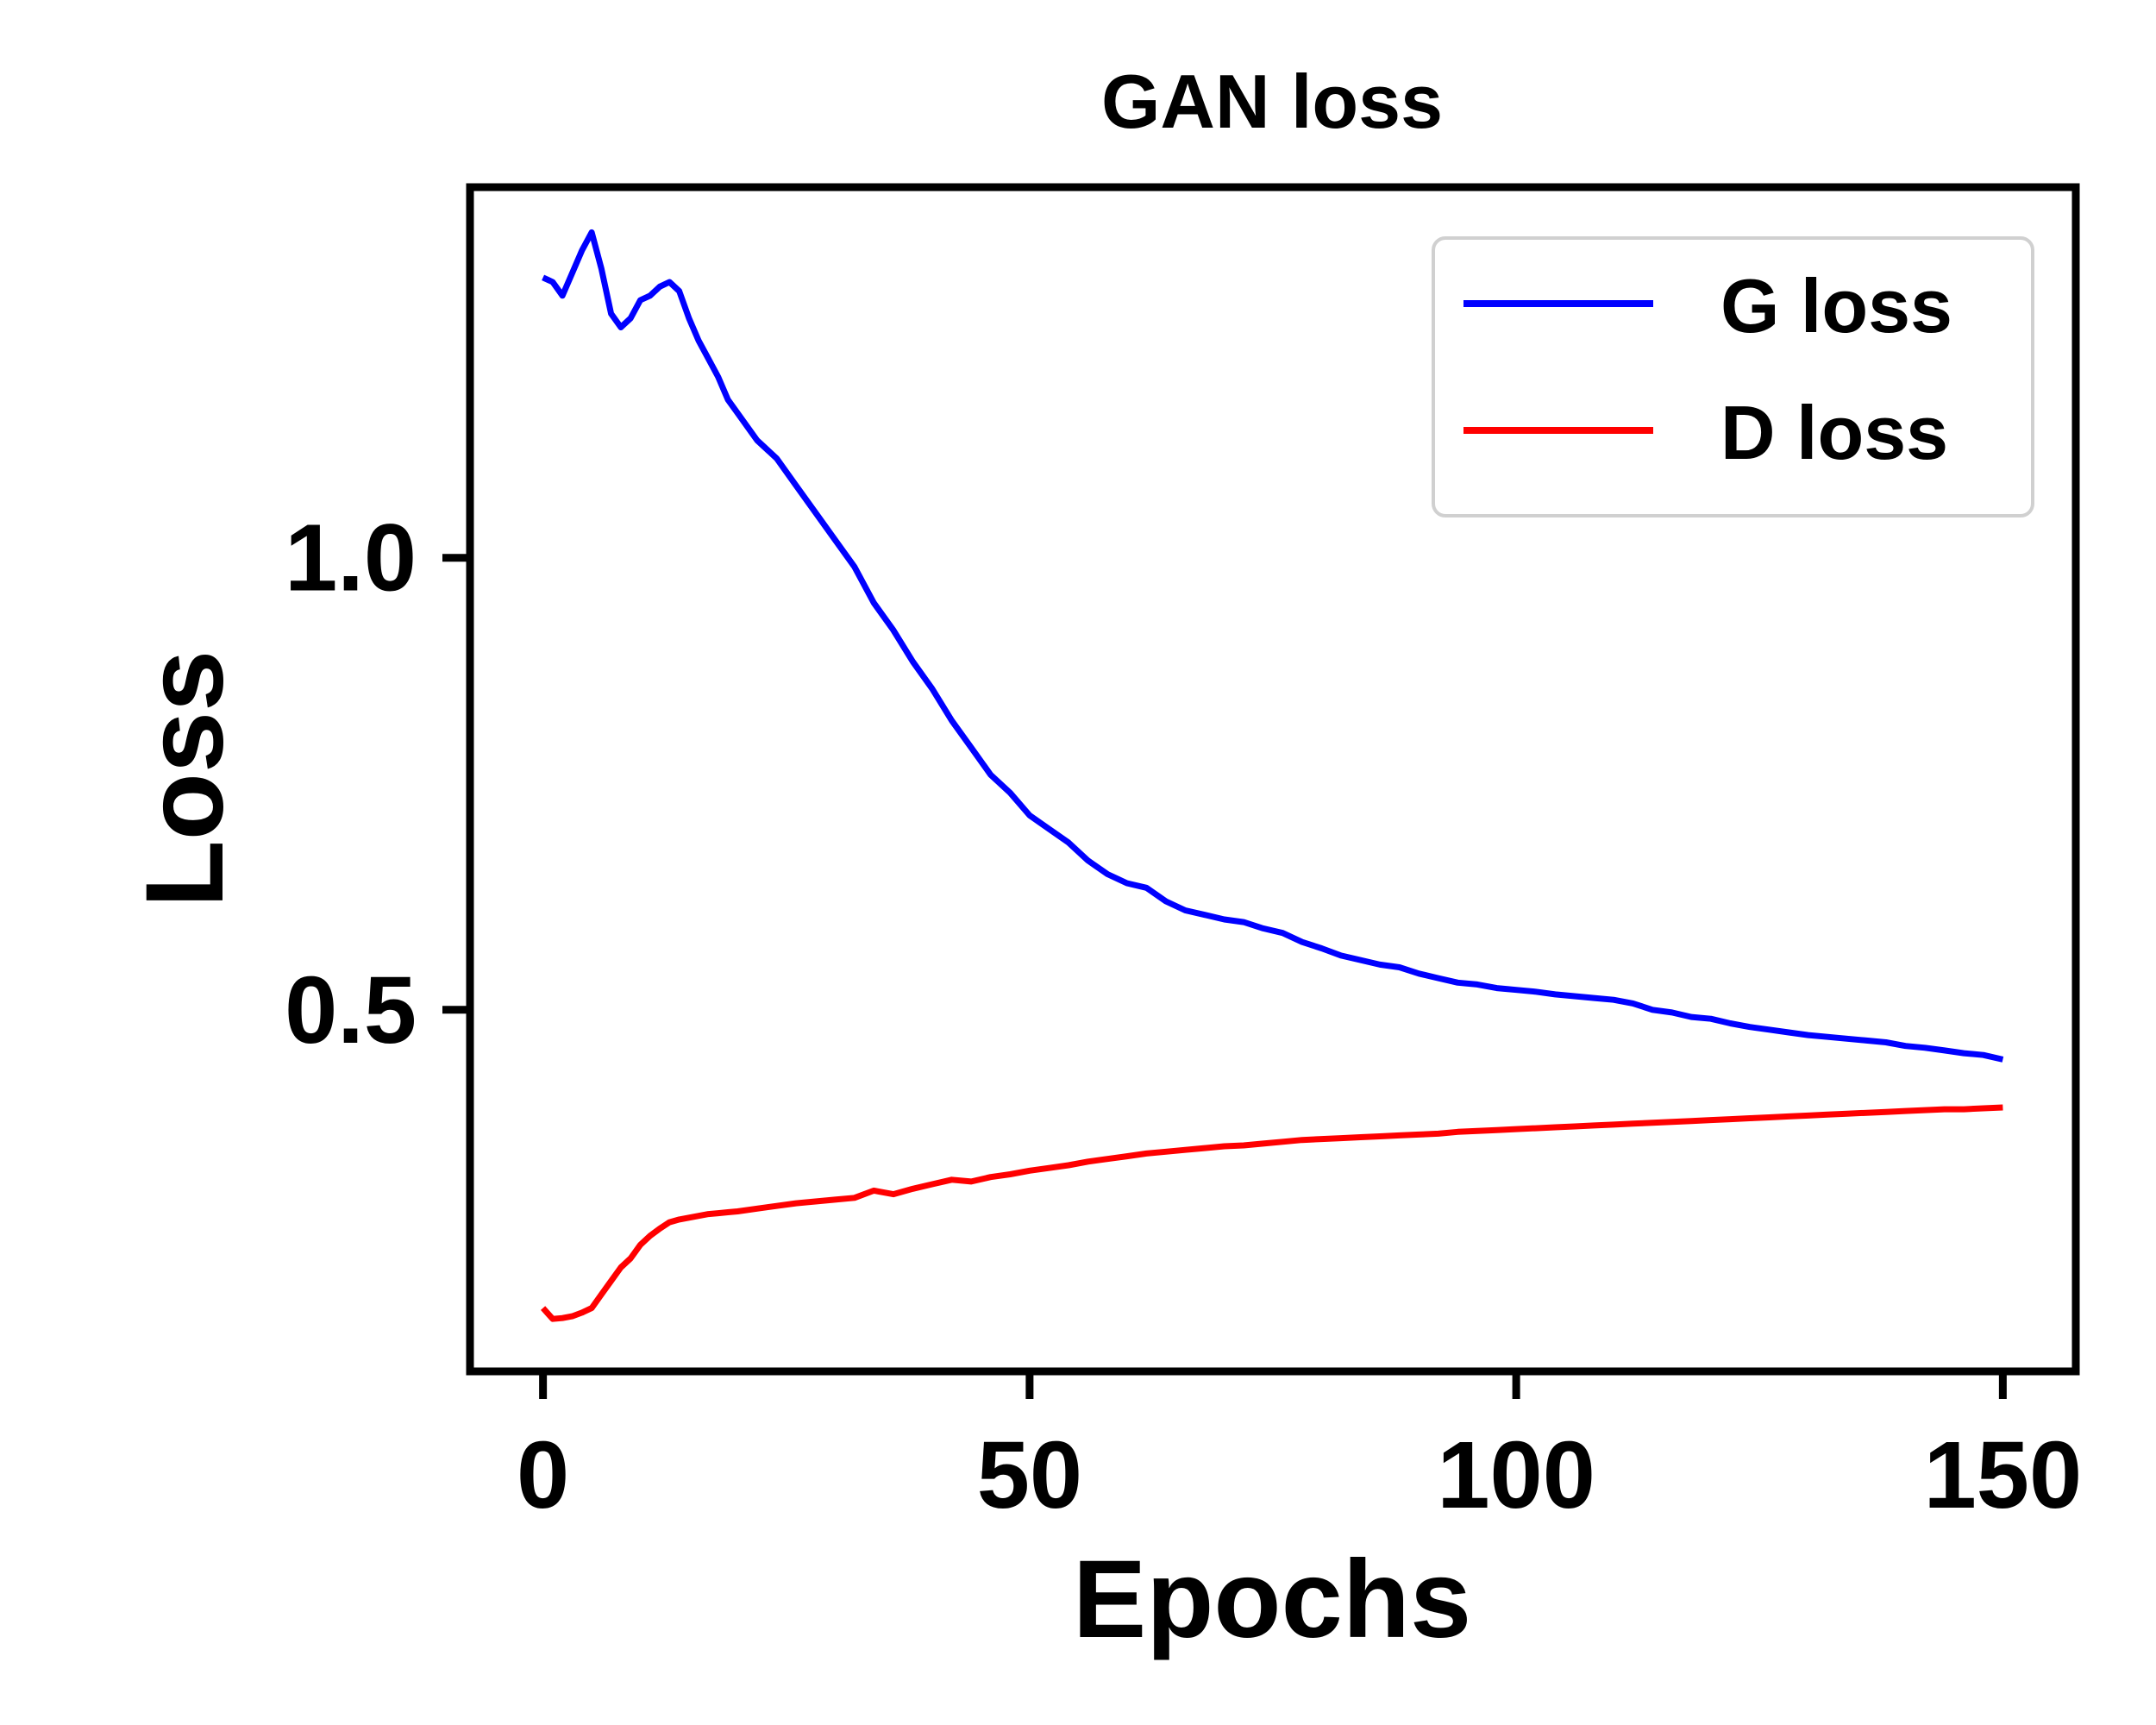 This screenshot has height=1725, width=2156. What do you see at coordinates (543, 1475) in the screenshot?
I see `x-tick-label: 0` at bounding box center [543, 1475].